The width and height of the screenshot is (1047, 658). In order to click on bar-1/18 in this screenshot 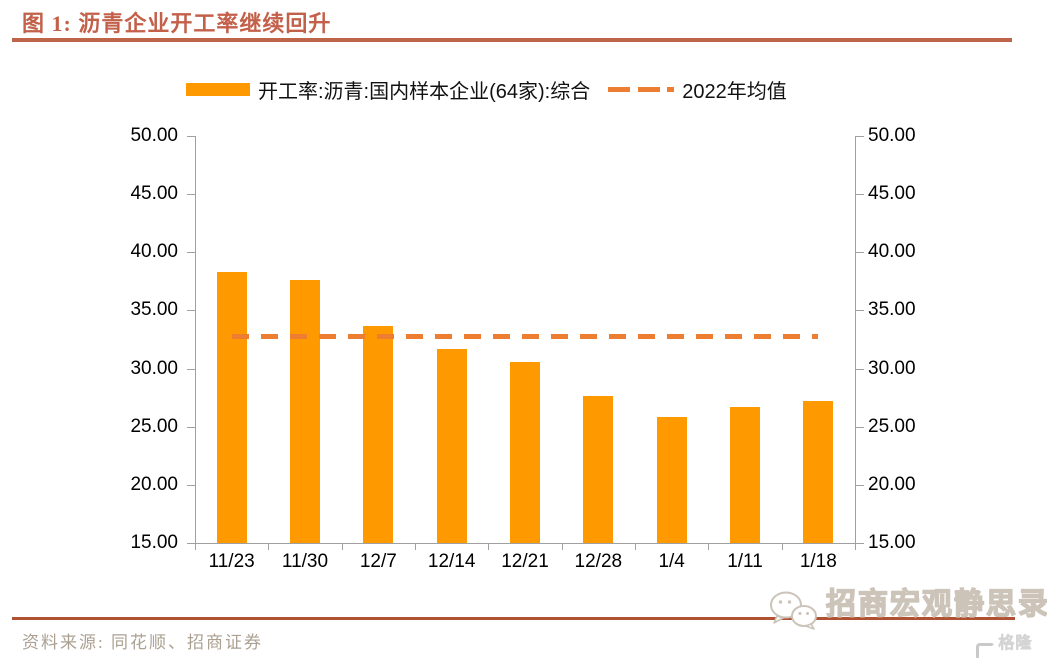, I will do `click(818, 472)`.